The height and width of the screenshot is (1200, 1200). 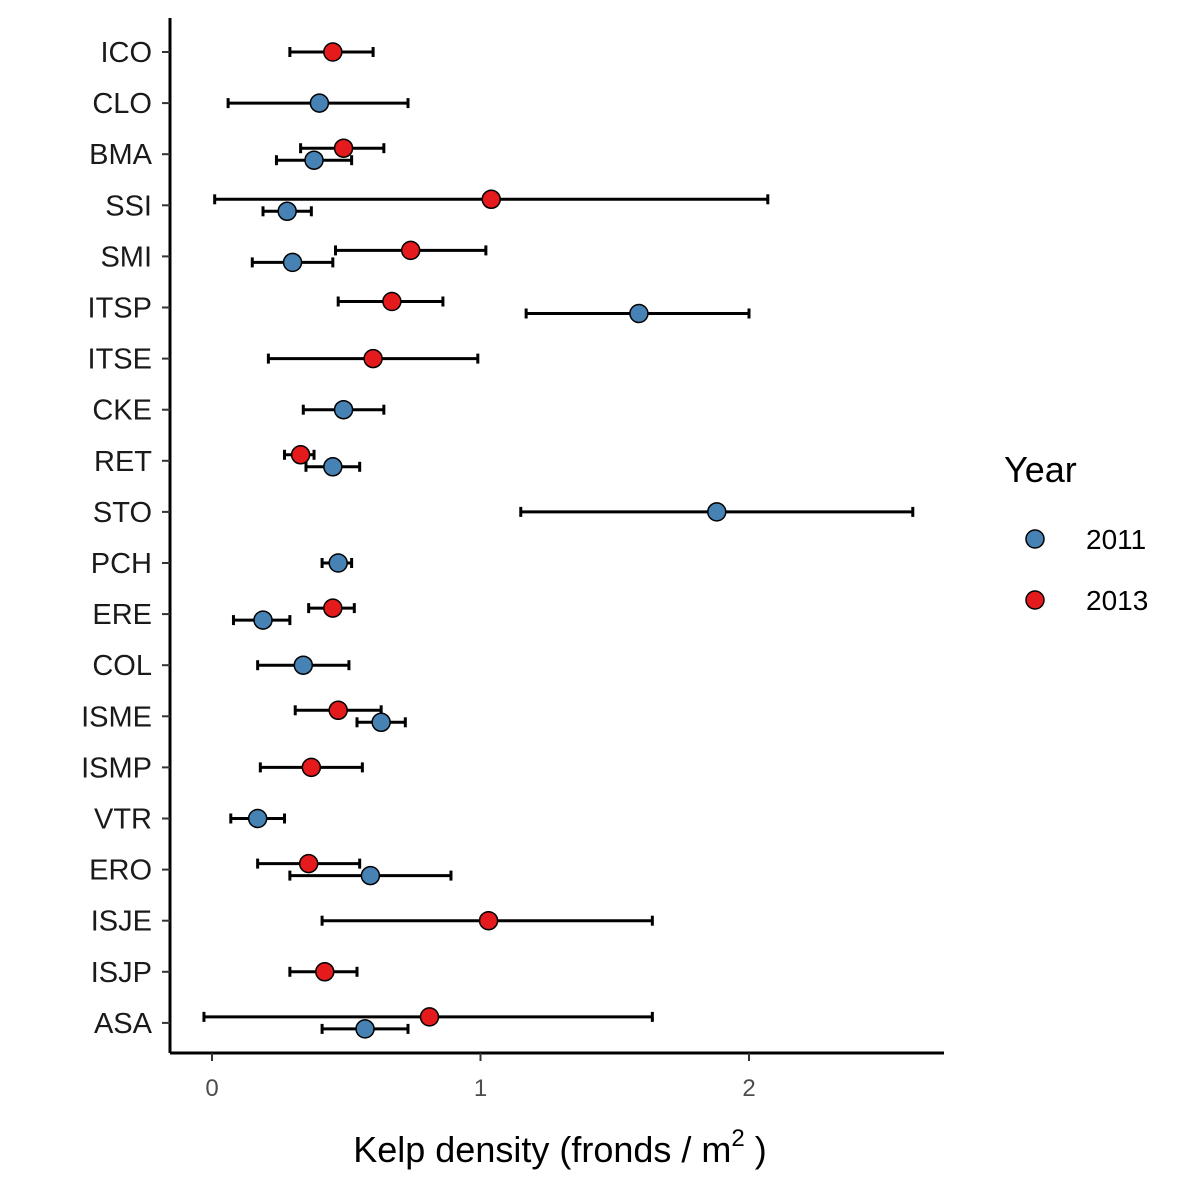 What do you see at coordinates (333, 467) in the screenshot?
I see `point-ret-2011` at bounding box center [333, 467].